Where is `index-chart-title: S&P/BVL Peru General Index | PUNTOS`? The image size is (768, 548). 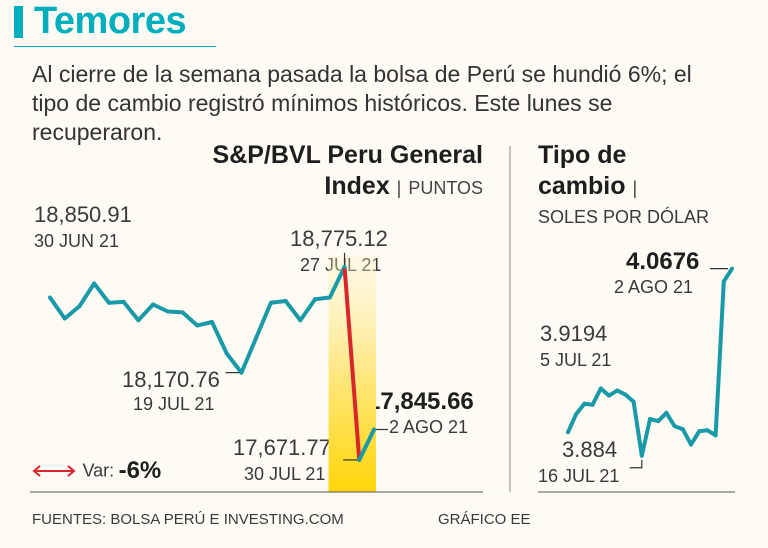 index-chart-title: S&P/BVL Peru General Index | PUNTOS is located at coordinates (331, 172).